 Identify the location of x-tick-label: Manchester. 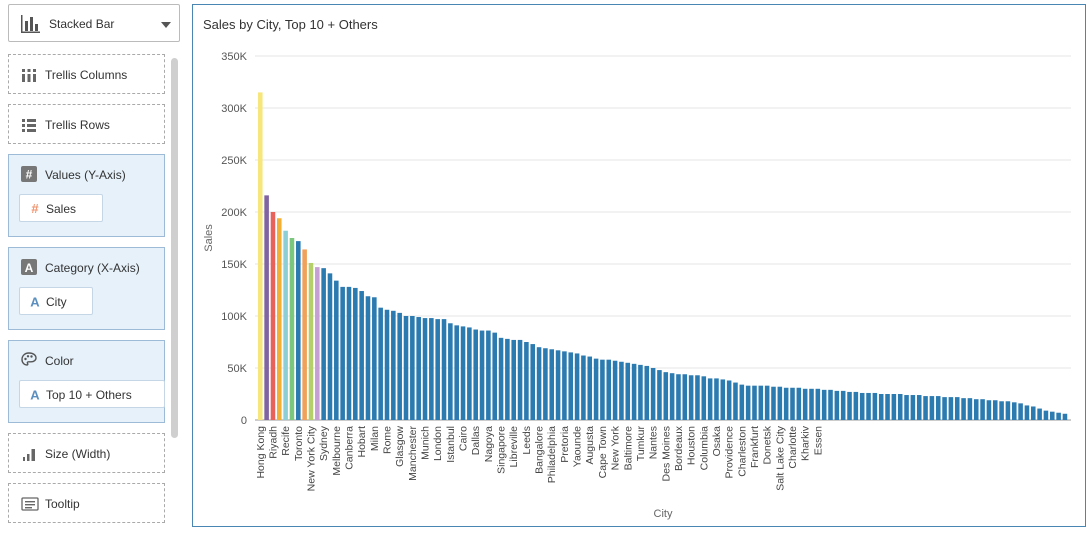
(413, 452).